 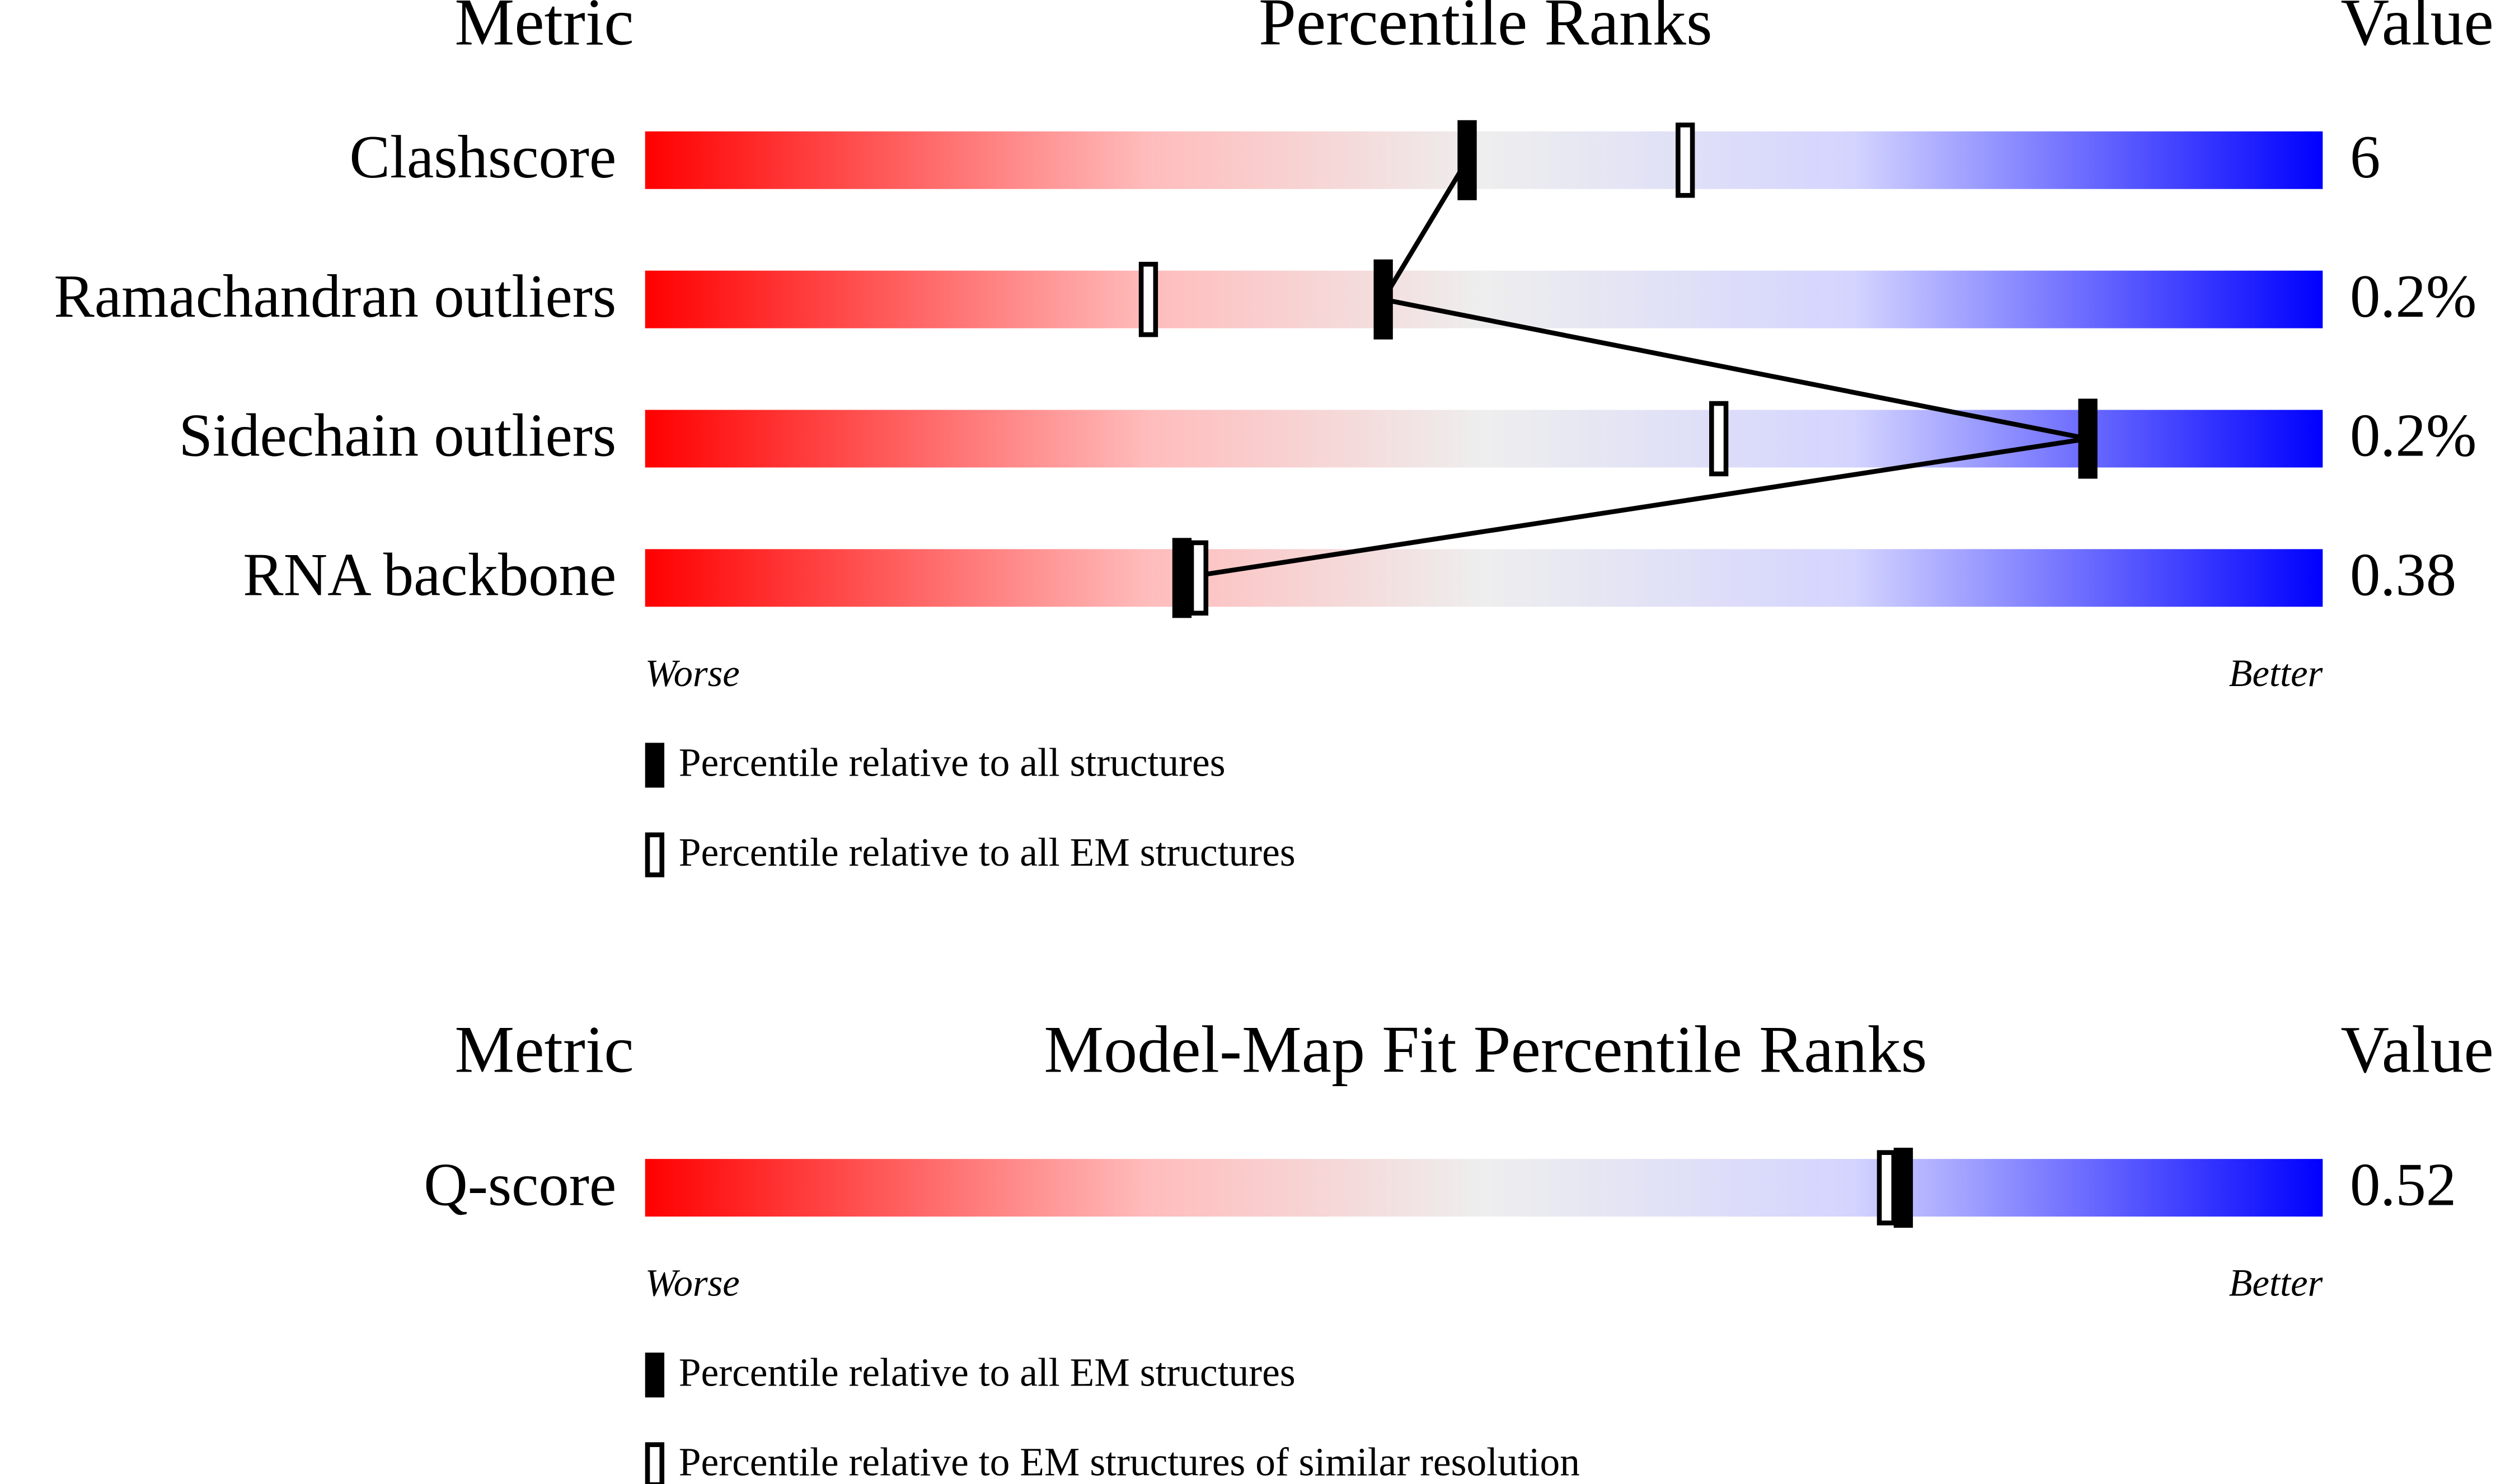 I want to click on legend-label: Percentile relative to all structures, so click(x=953, y=763).